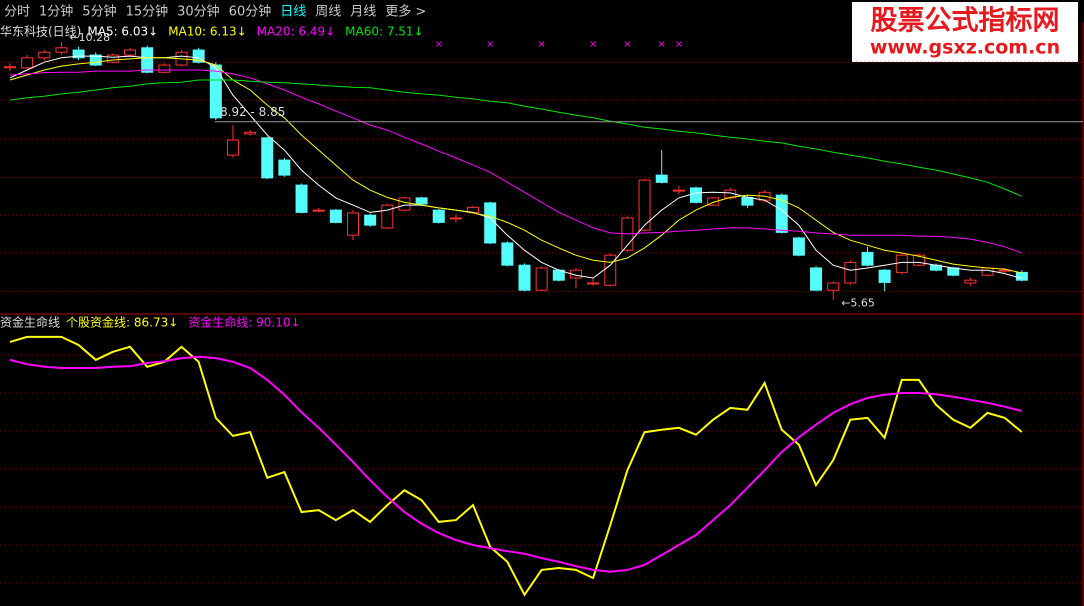 The height and width of the screenshot is (606, 1084). Describe the element at coordinates (198, 12) in the screenshot. I see `toolbar-tab: 30分钟` at that location.